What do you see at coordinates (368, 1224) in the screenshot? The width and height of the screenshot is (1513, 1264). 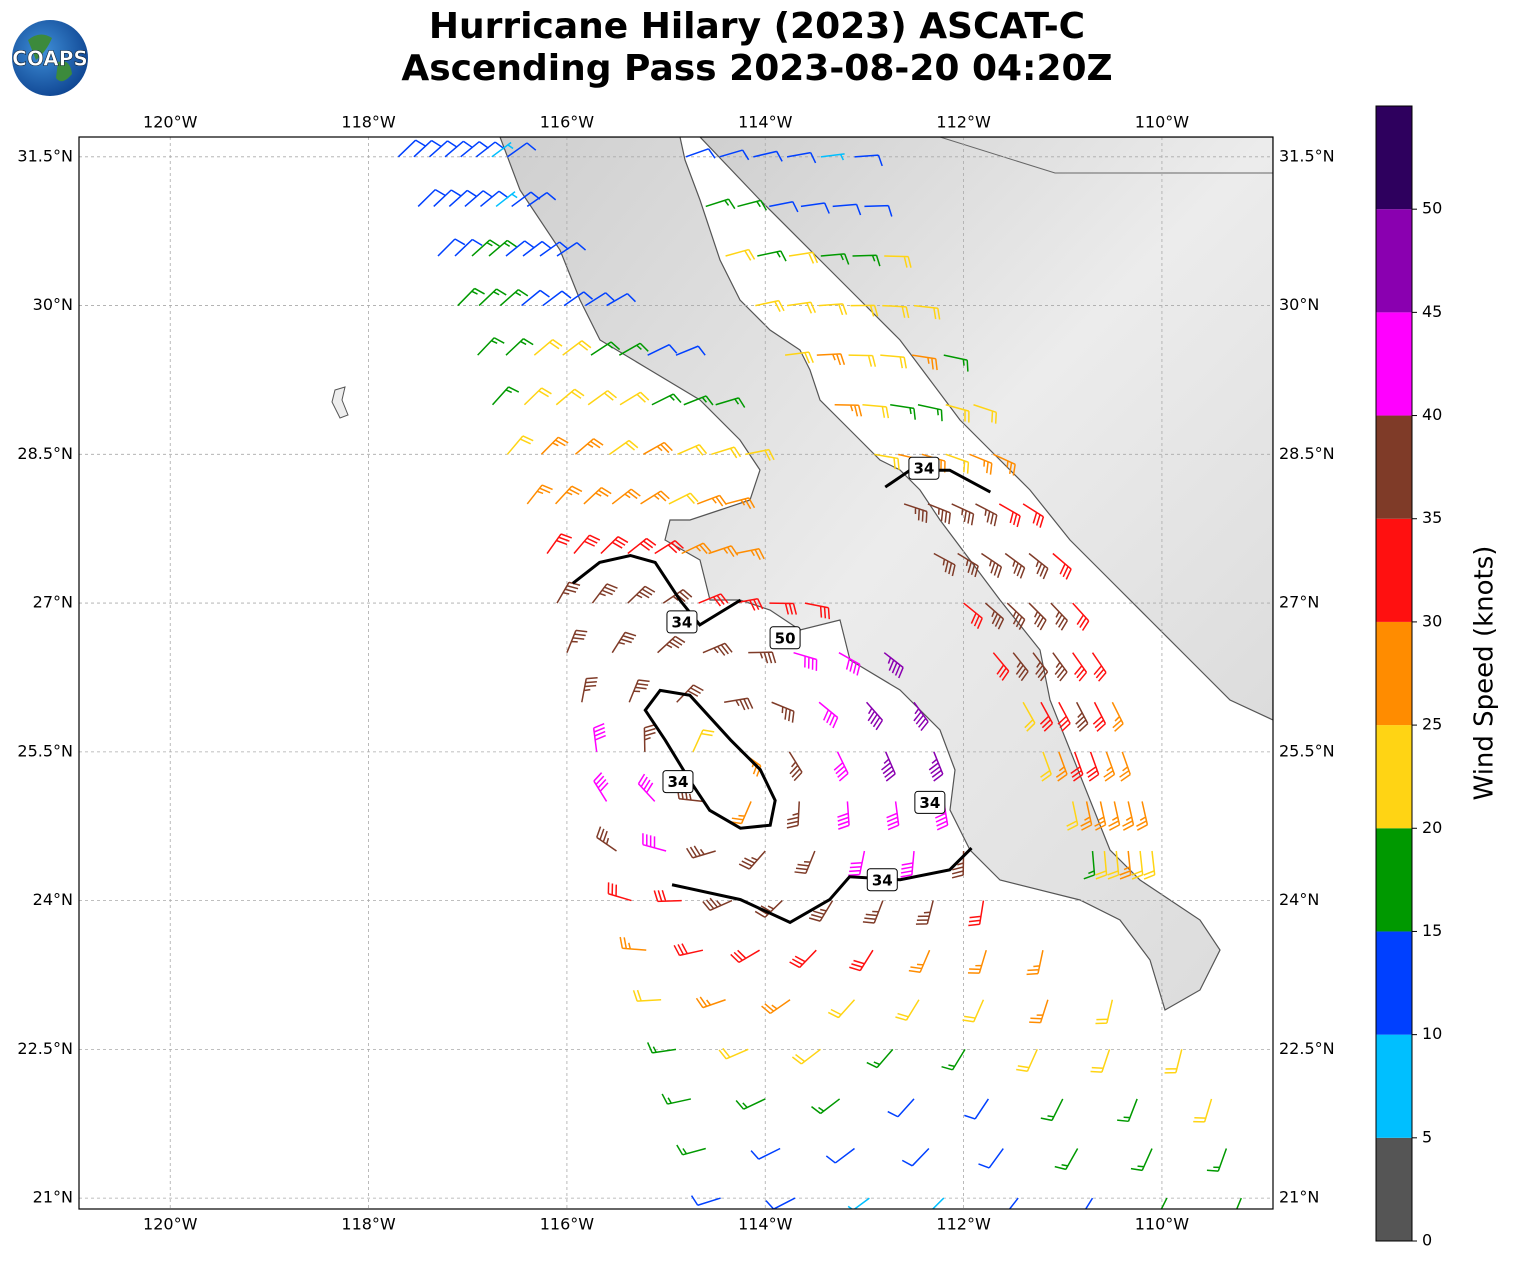 I see `lon-tick-label: 118°W` at bounding box center [368, 1224].